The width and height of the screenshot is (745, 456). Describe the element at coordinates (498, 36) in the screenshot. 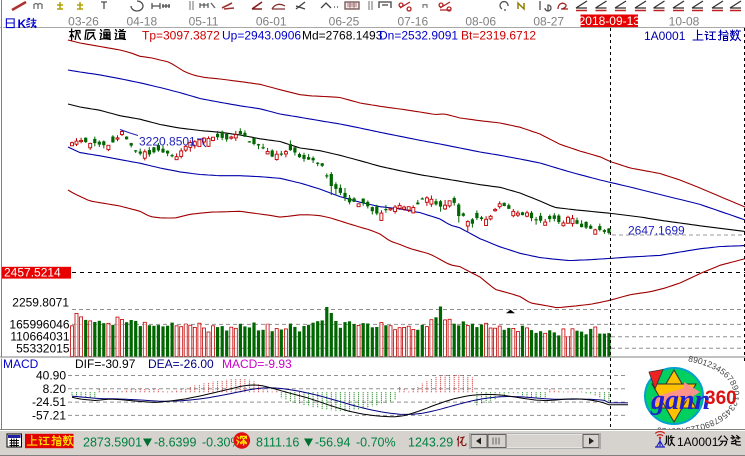

I see `svg-text: Bt=2319.6712` at that location.